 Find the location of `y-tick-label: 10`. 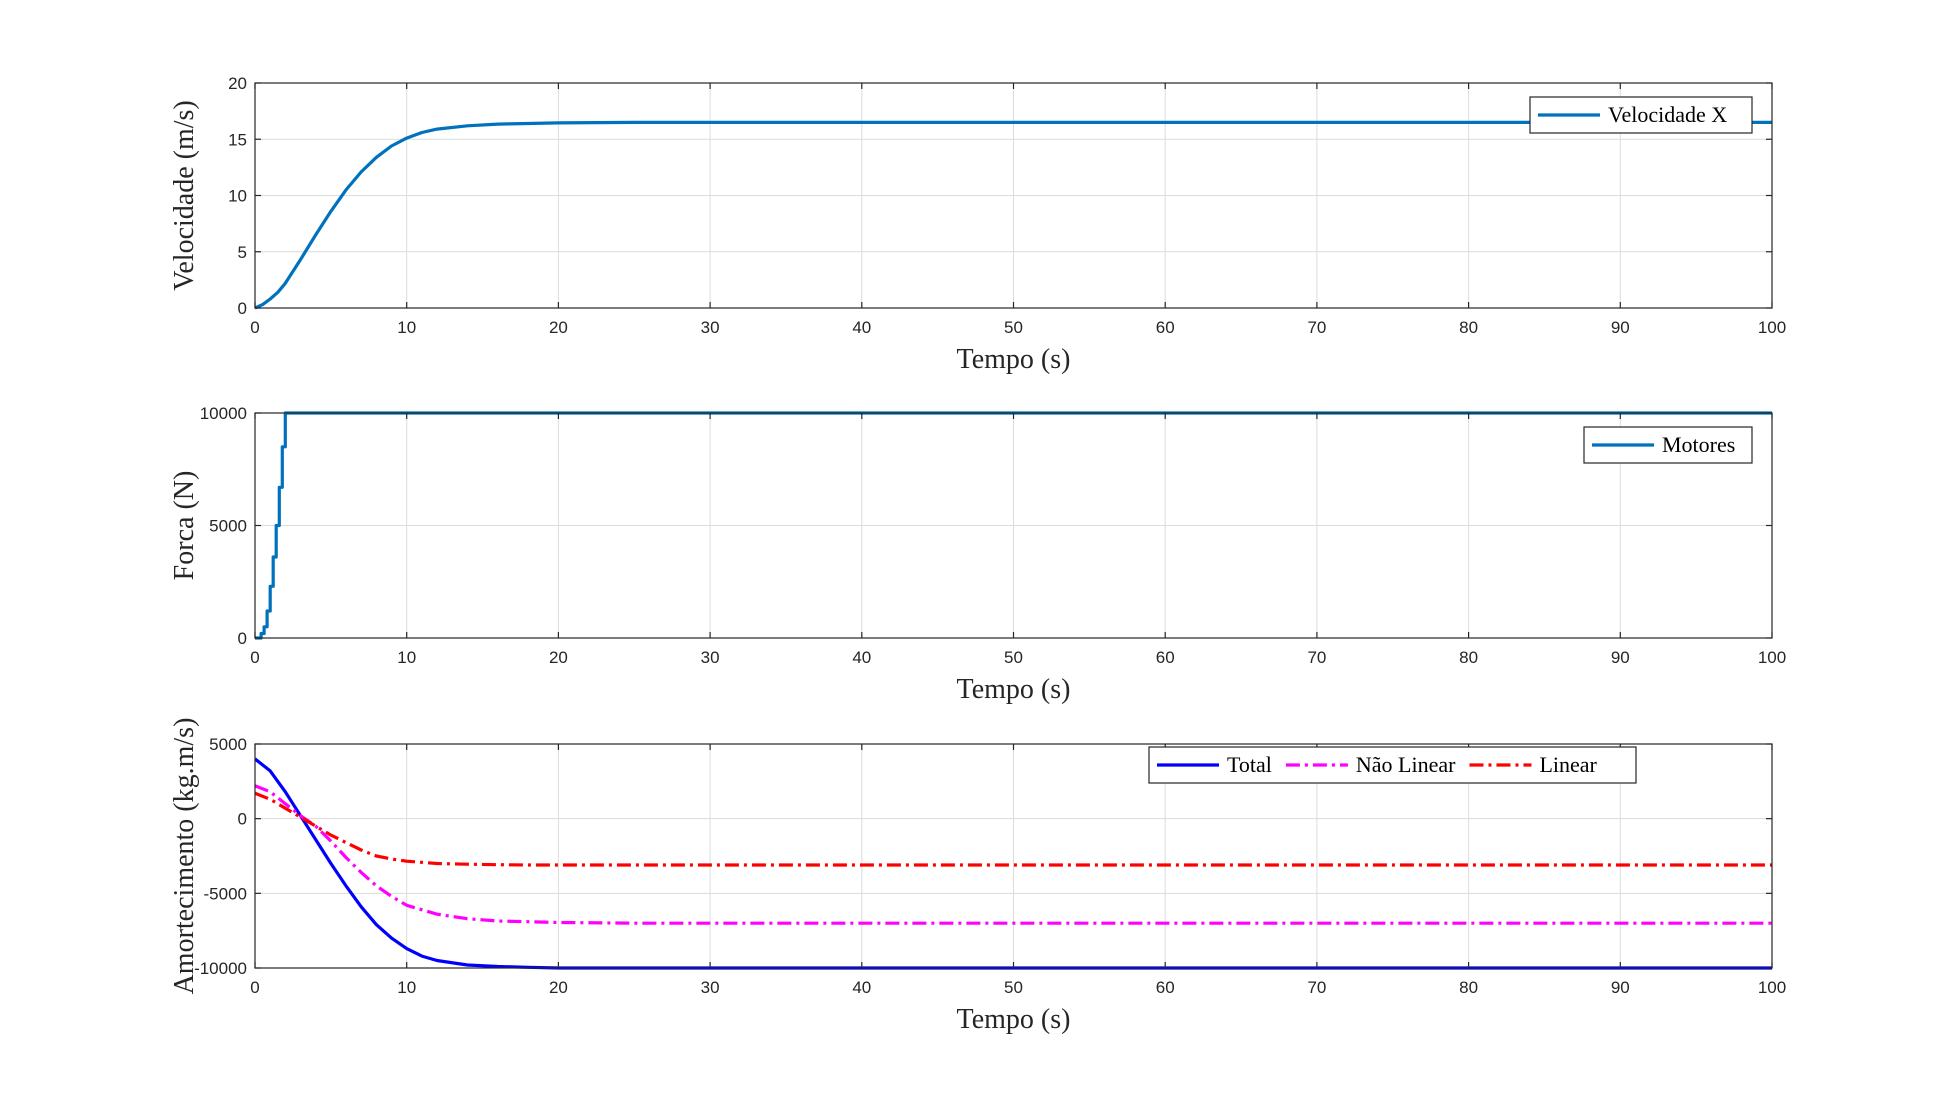

y-tick-label: 10 is located at coordinates (237, 196).